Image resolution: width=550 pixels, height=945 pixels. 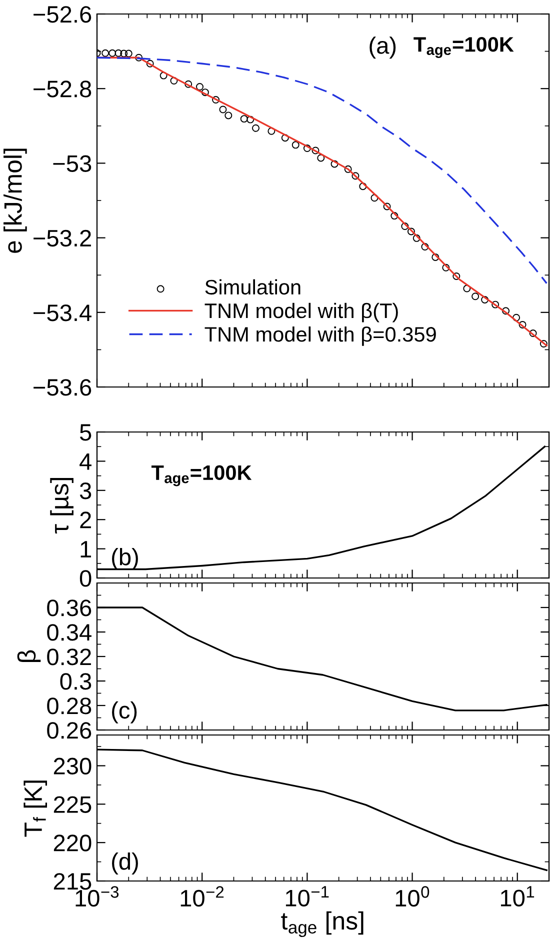 I want to click on y-tick-label: −53.2, so click(x=62, y=238).